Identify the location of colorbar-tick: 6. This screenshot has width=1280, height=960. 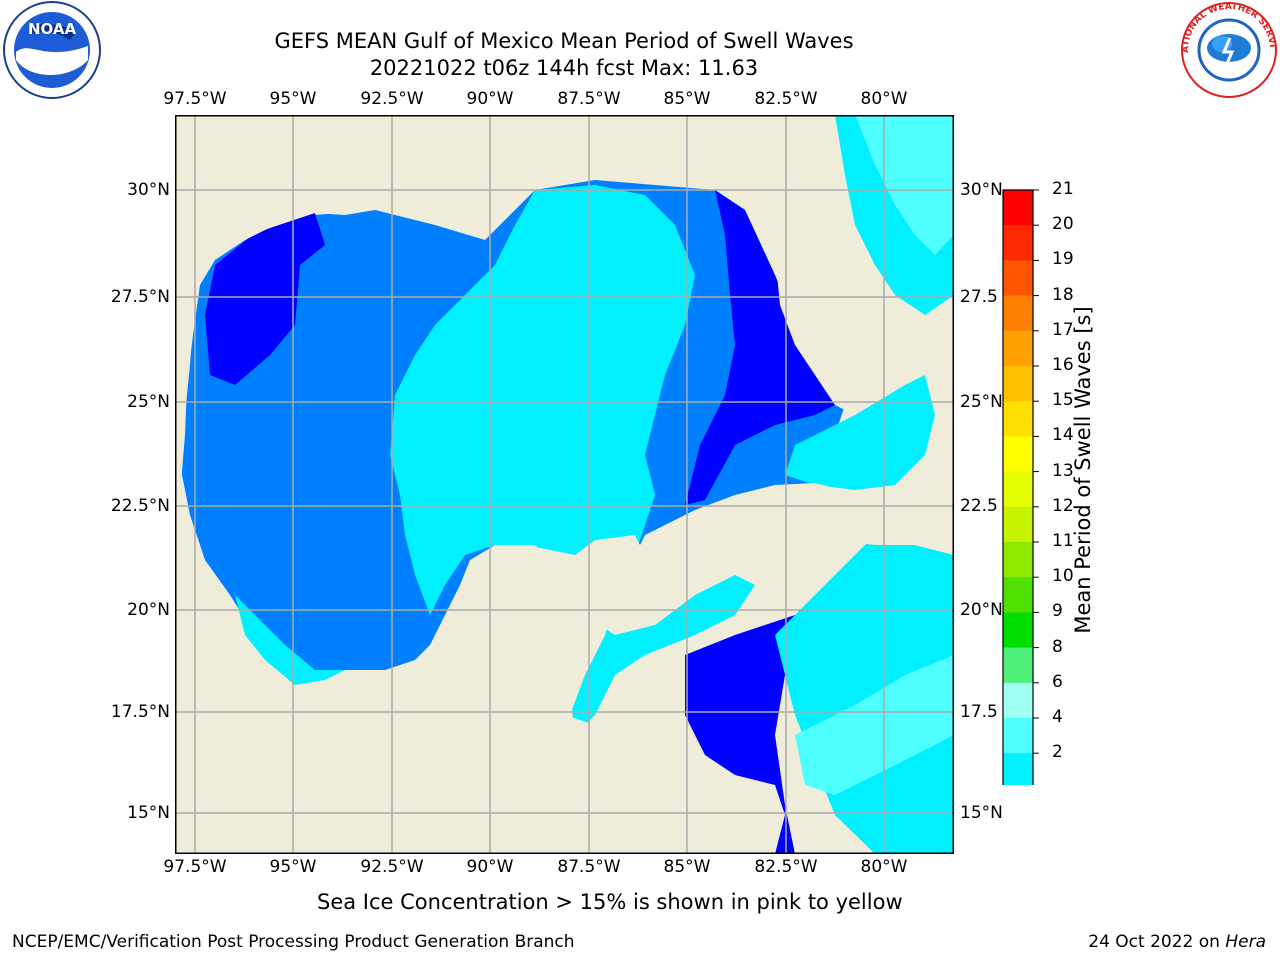
(1057, 682).